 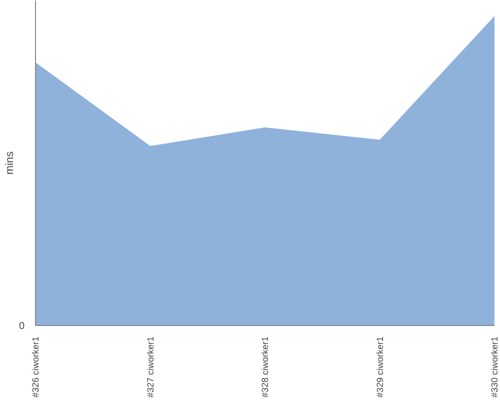 I want to click on x-tick-label: #330 ciworker1, so click(x=495, y=367).